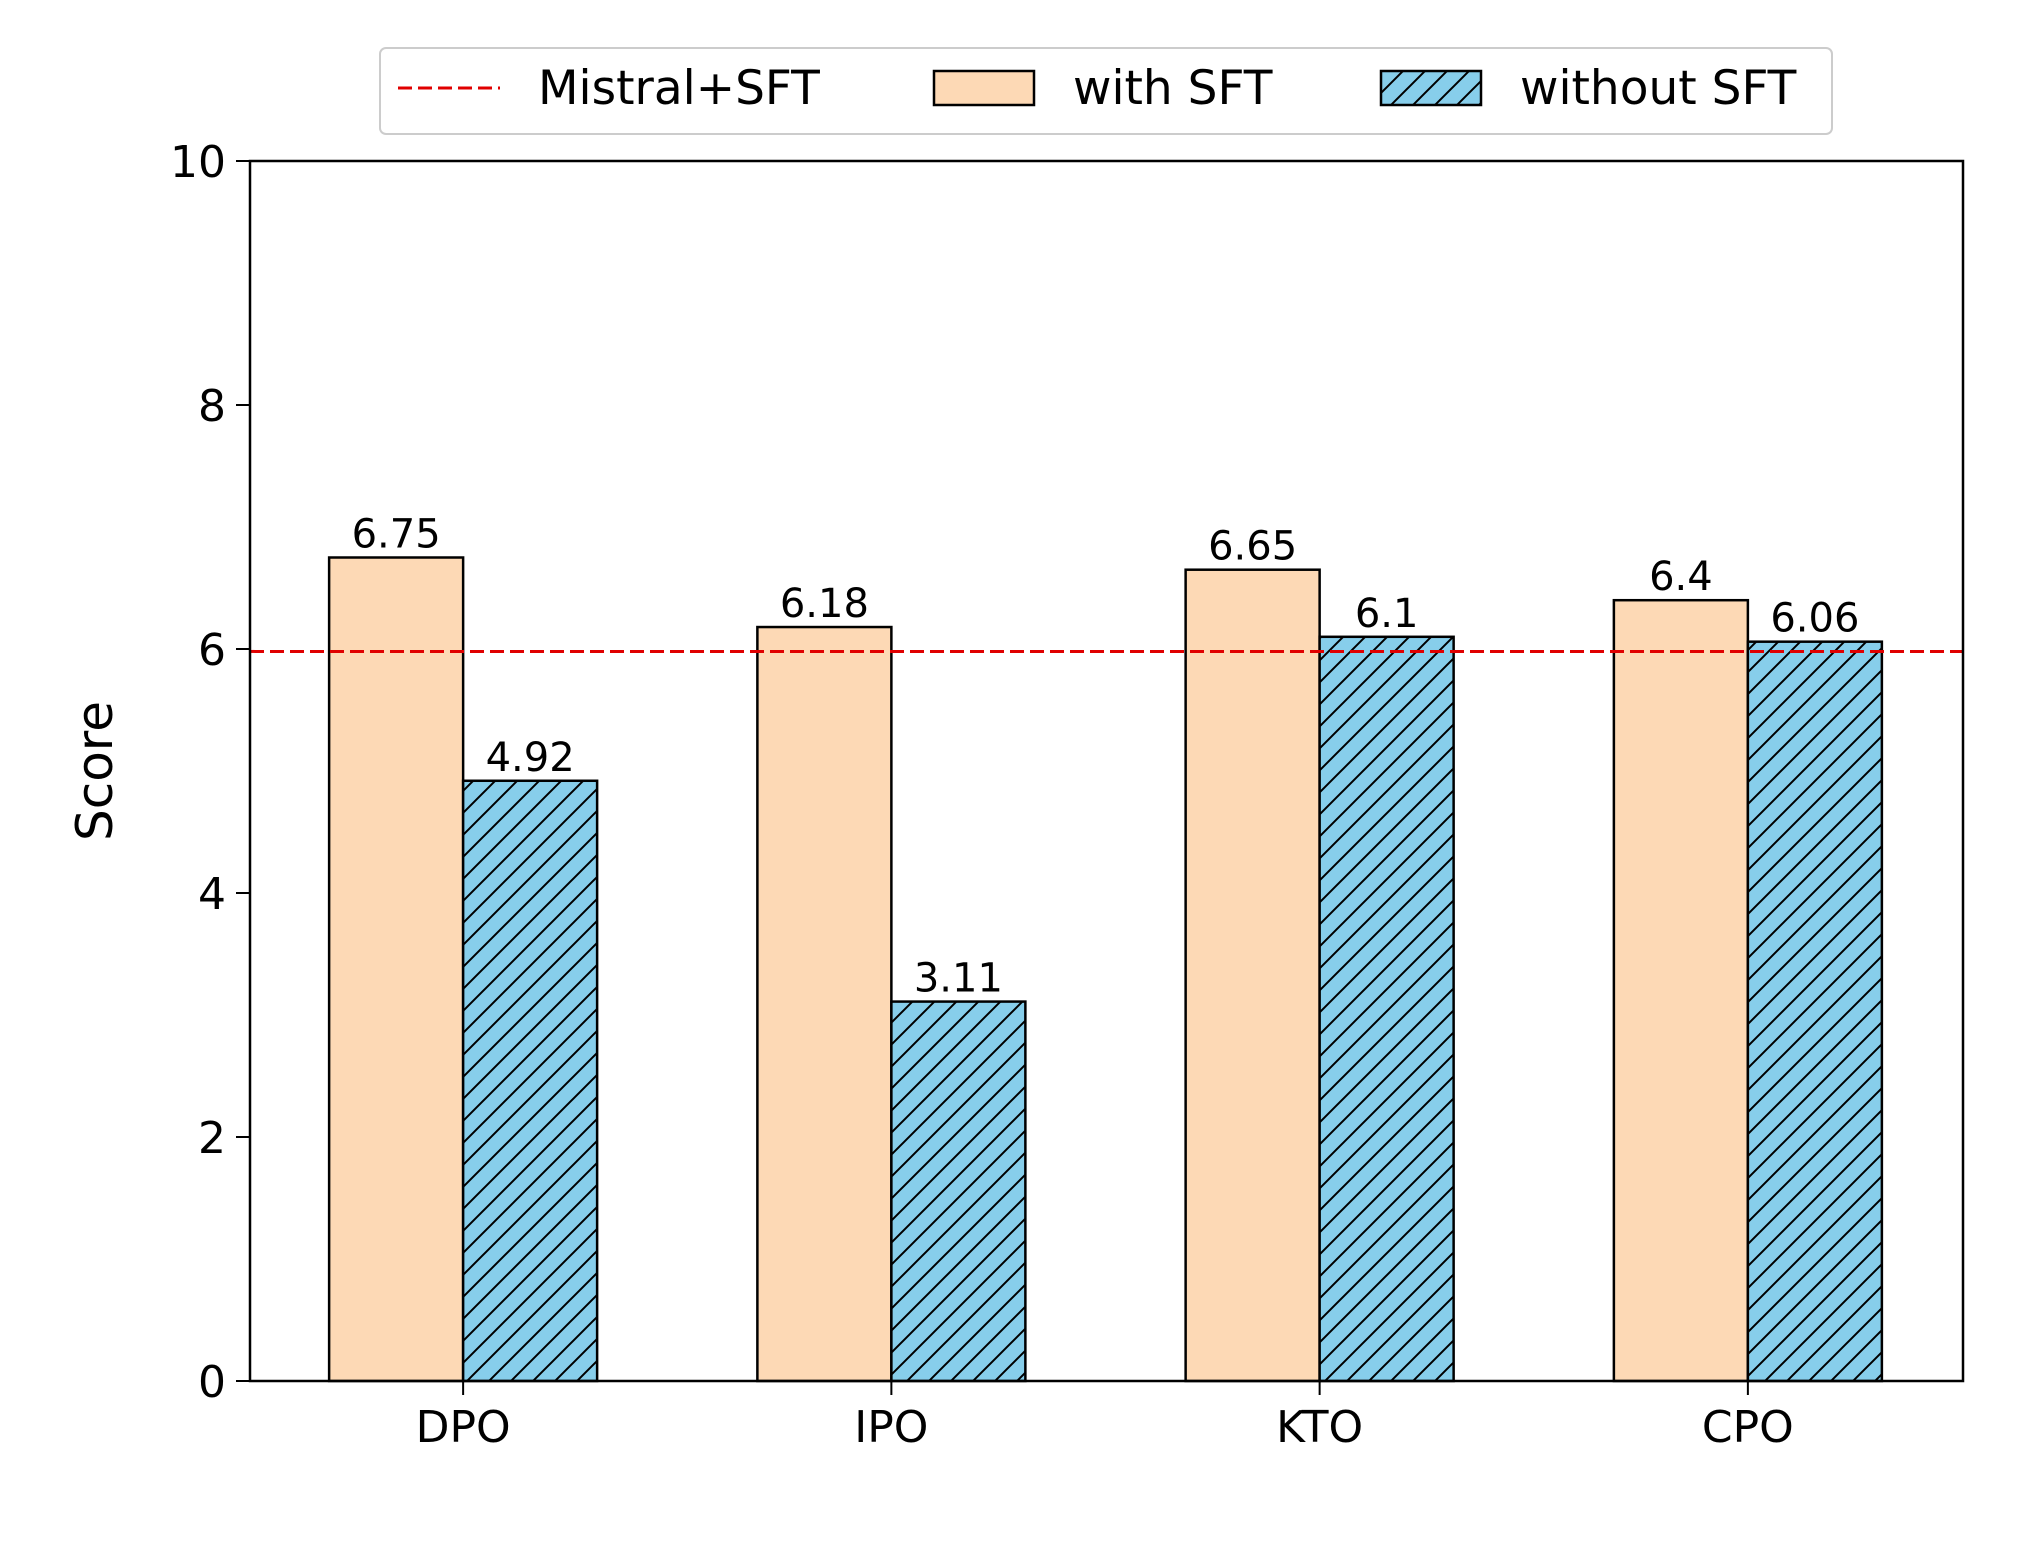  Describe the element at coordinates (679, 88) in the screenshot. I see `legend-label-mistral-sft: Mistral+SFT` at that location.